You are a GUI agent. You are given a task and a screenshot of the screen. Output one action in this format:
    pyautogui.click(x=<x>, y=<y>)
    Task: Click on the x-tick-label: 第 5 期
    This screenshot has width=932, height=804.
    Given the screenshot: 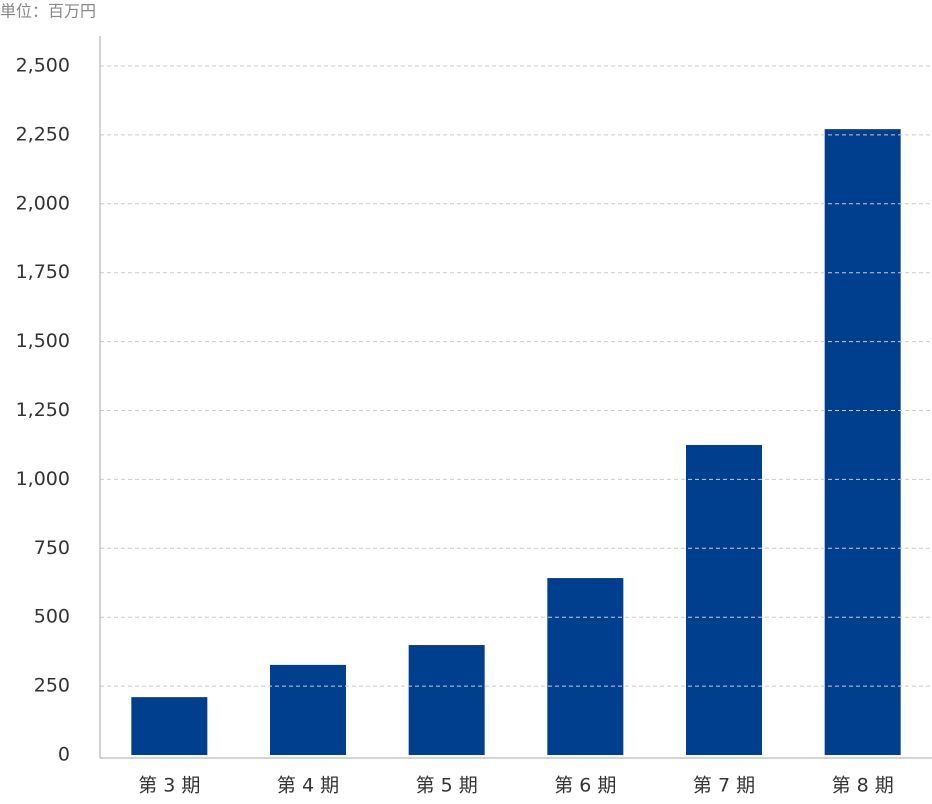 What is the action you would take?
    pyautogui.click(x=447, y=786)
    